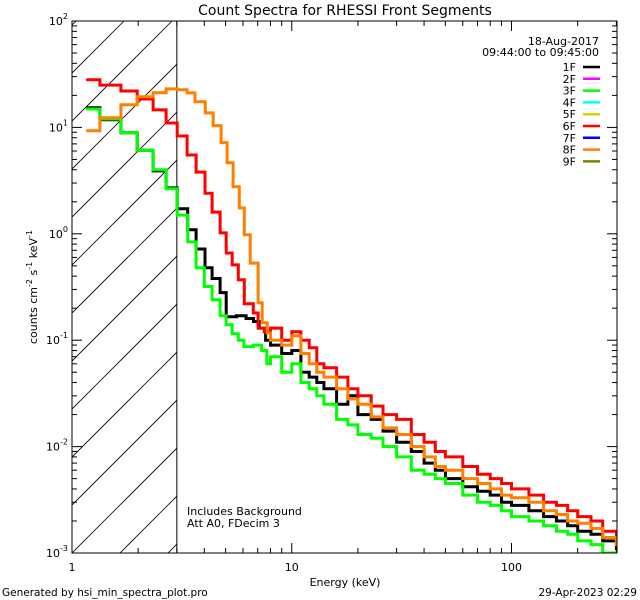  Describe the element at coordinates (569, 138) in the screenshot. I see `legend-label-7F: 7F` at that location.